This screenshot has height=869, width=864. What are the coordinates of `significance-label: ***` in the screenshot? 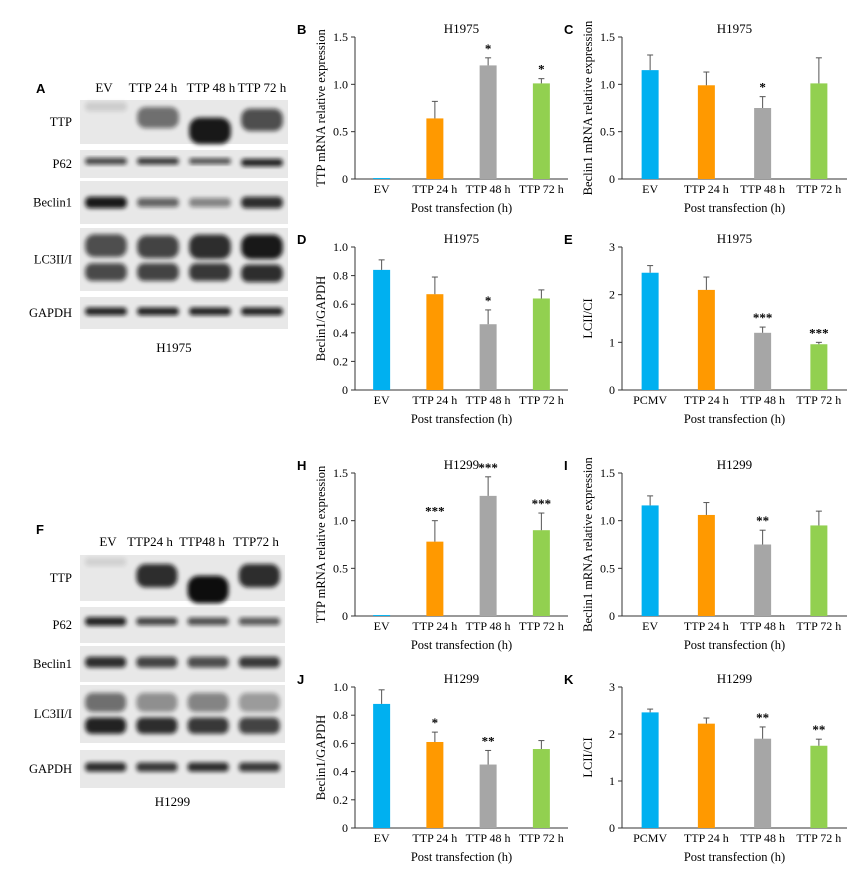 It's located at (435, 511).